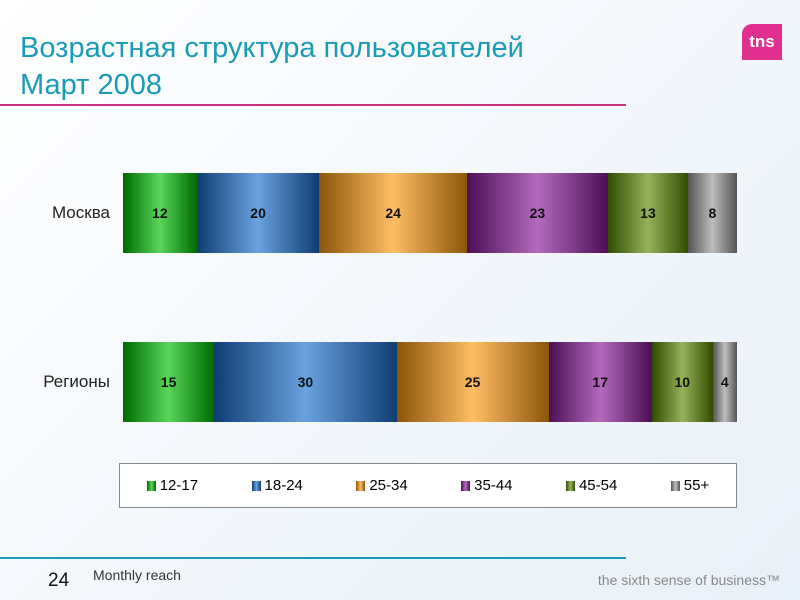 The width and height of the screenshot is (800, 600). I want to click on bar-segment-55+: 8, so click(712, 213).